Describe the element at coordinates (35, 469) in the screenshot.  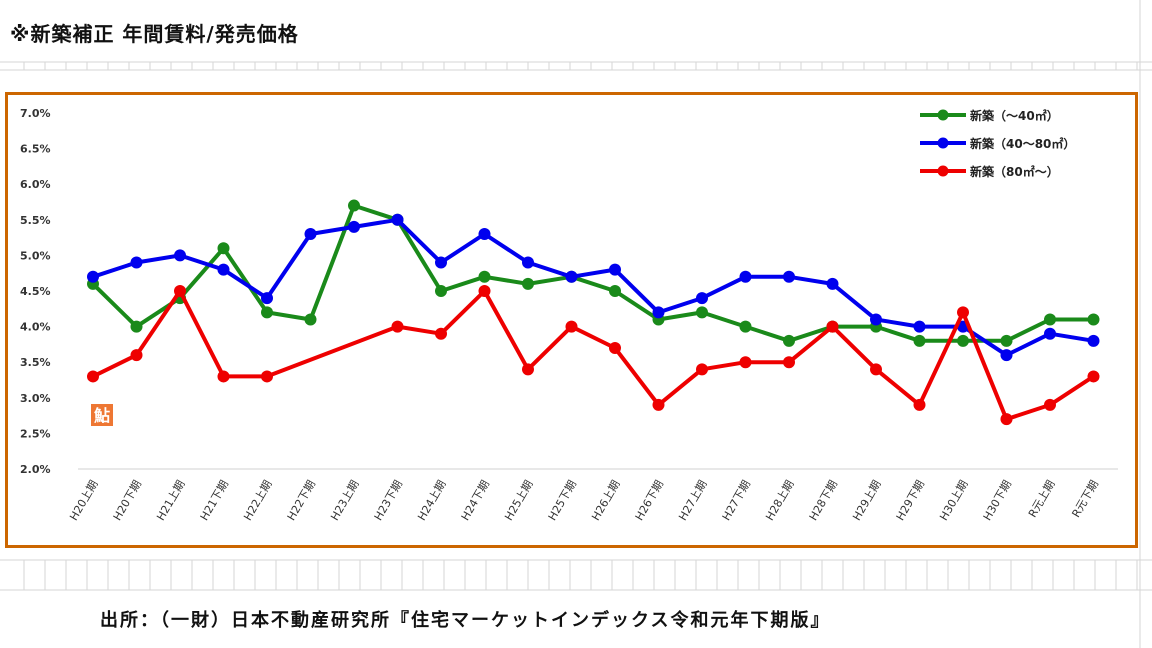
I see `y-tick-label: 2.0%` at that location.